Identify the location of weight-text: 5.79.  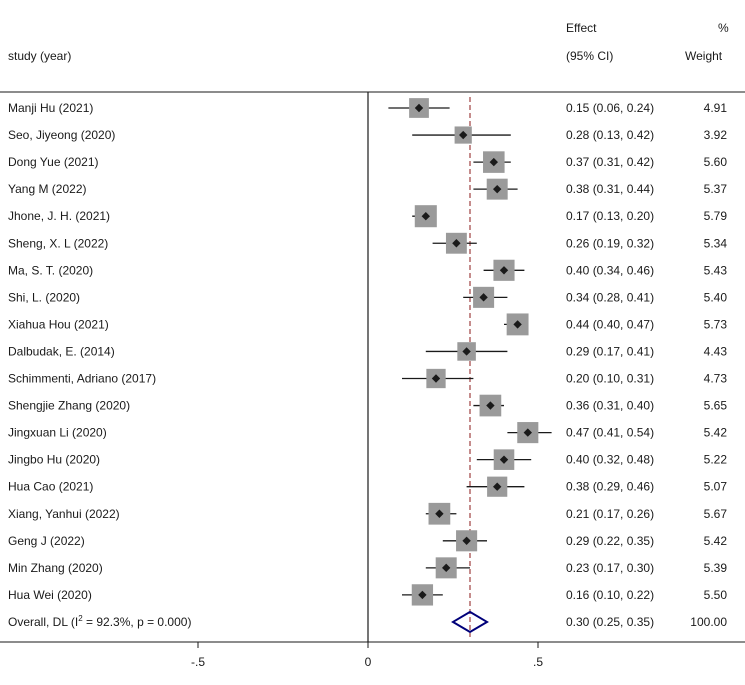
(716, 216).